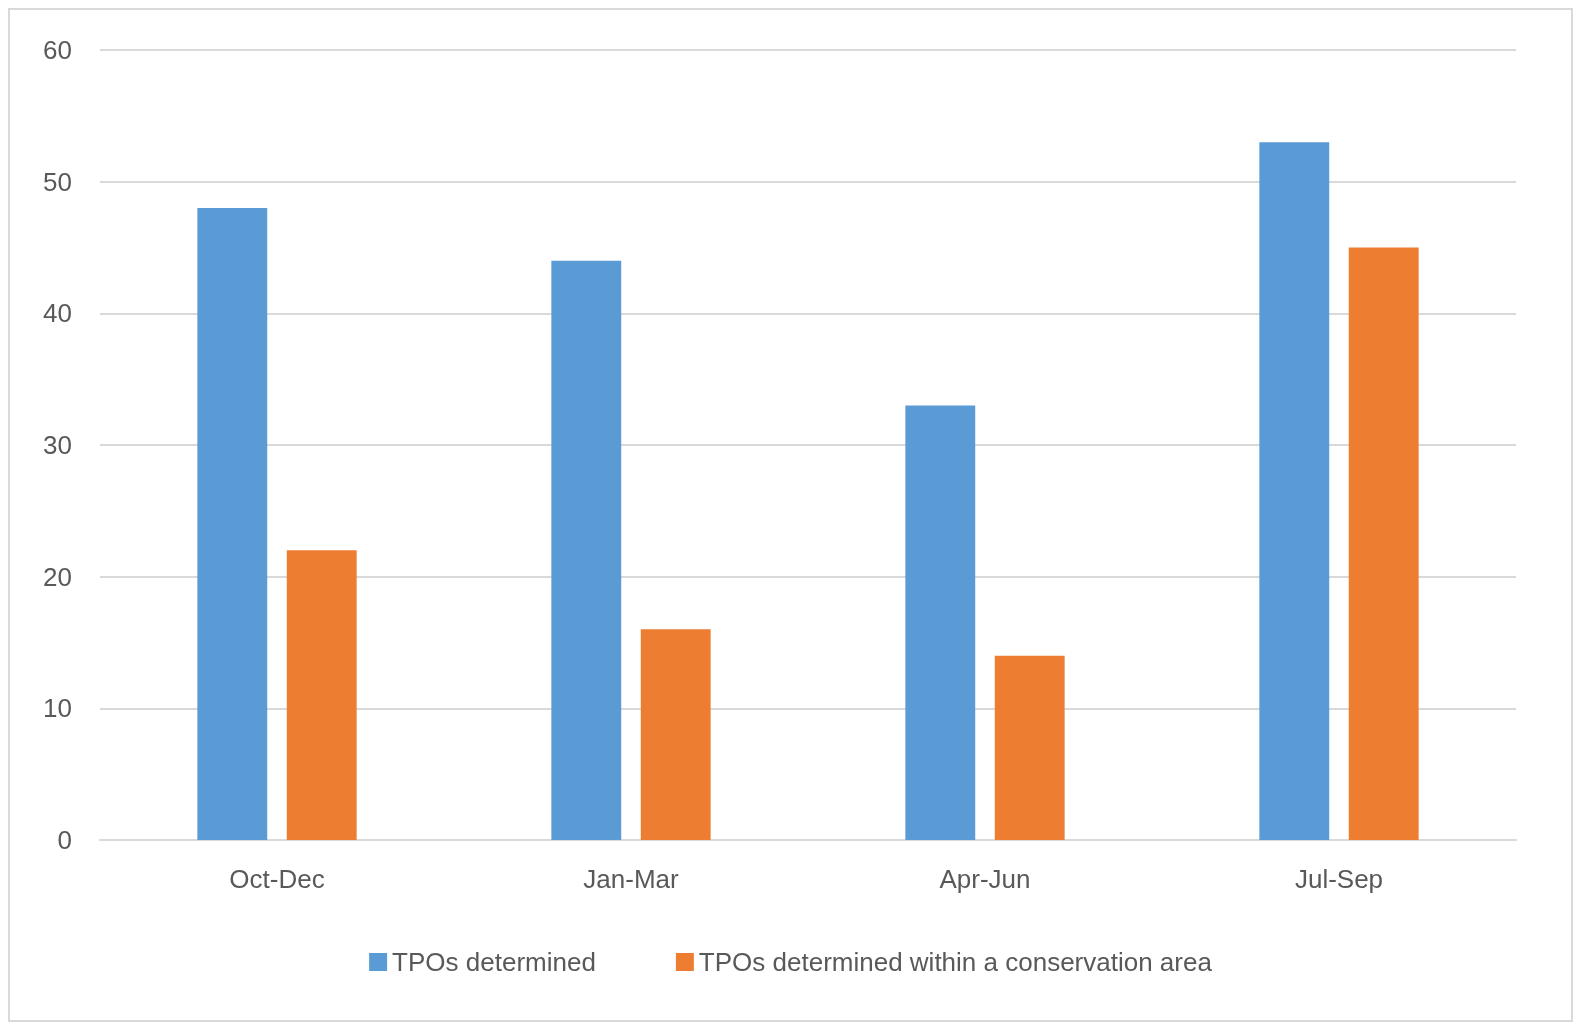 The height and width of the screenshot is (1032, 1583). Describe the element at coordinates (57, 445) in the screenshot. I see `y-tick-label: 30` at that location.